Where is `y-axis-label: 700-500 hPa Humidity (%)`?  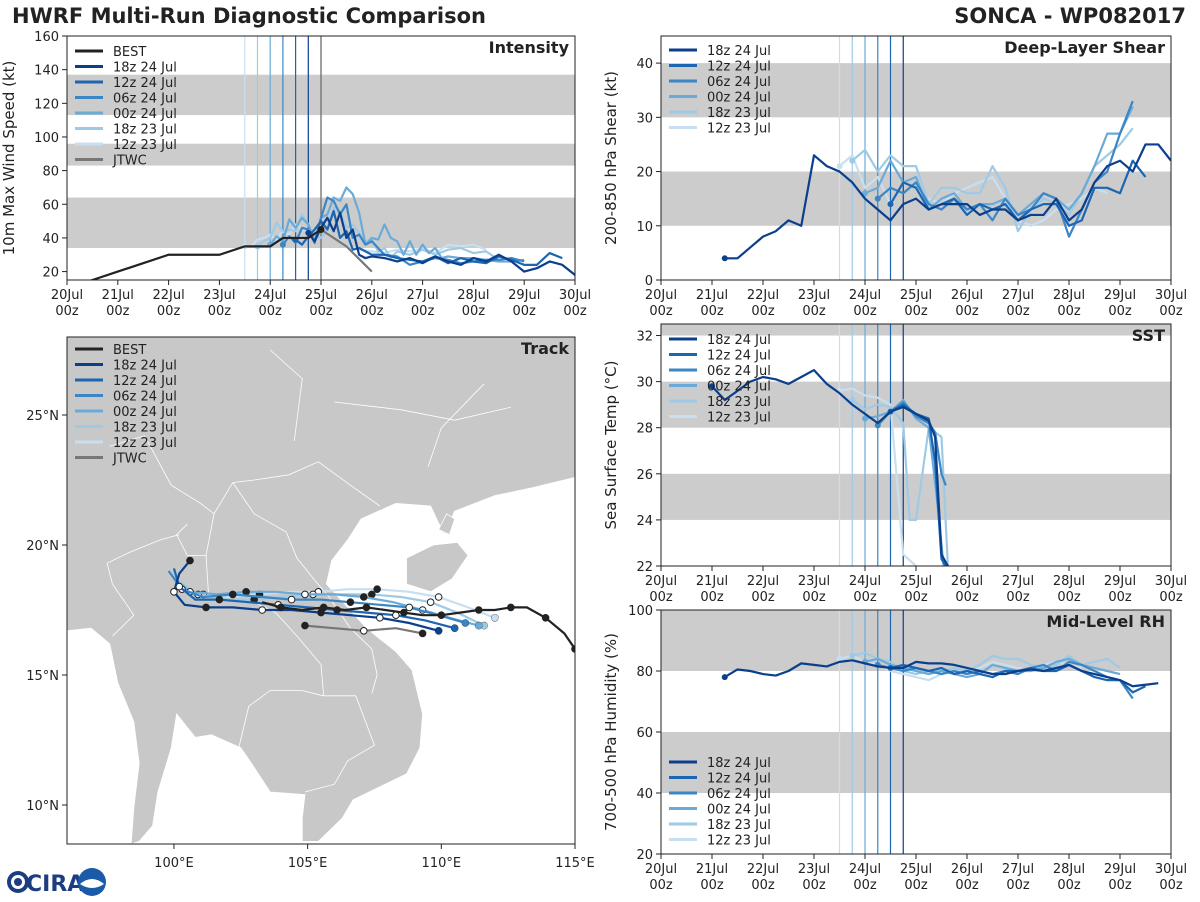 y-axis-label: 700-500 hPa Humidity (%) is located at coordinates (611, 732).